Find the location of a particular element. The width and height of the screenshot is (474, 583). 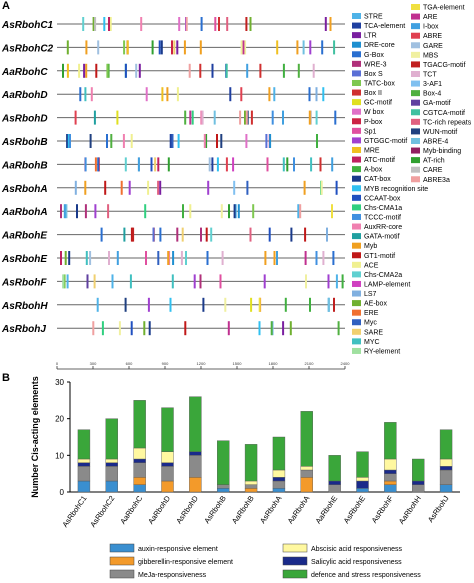

legend-label: MeJa-responsiveness is located at coordinates (172, 575).